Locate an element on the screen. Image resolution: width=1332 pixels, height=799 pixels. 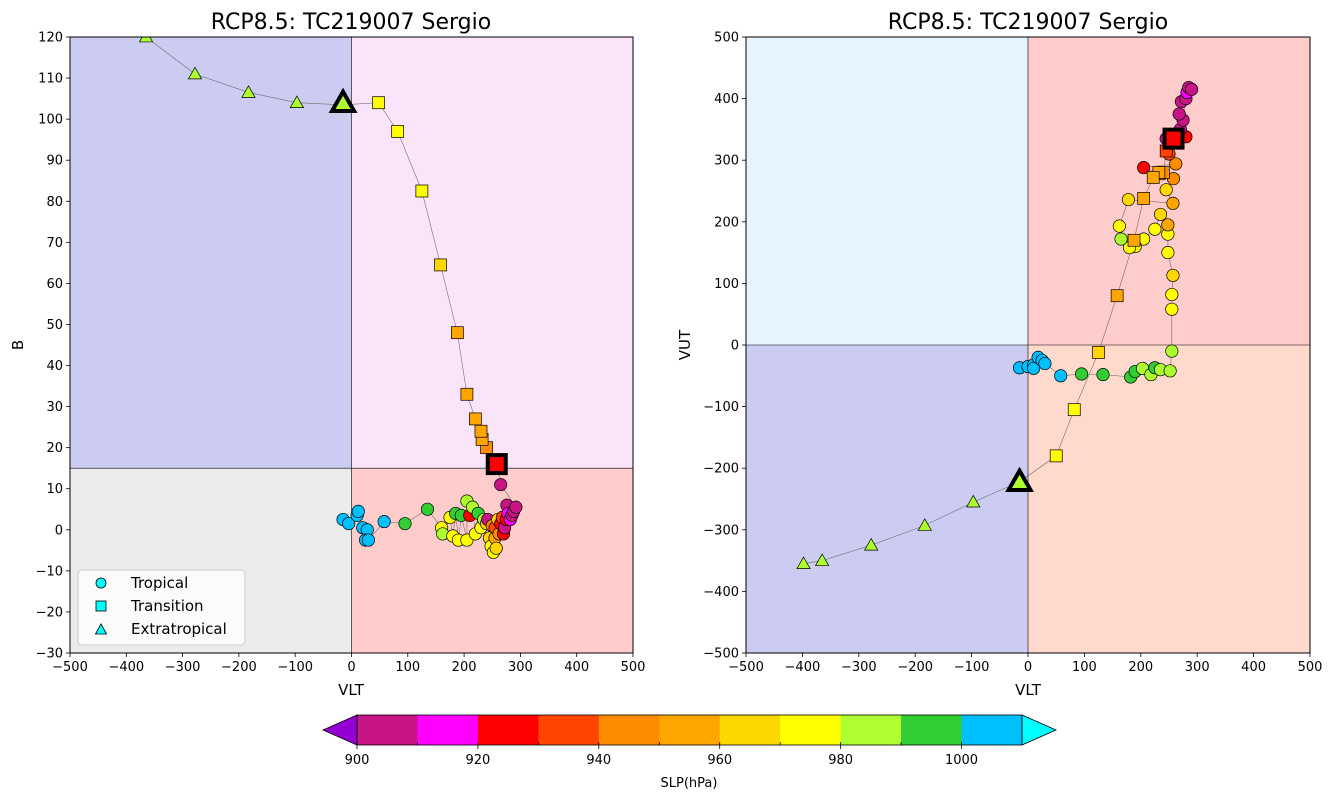
legend-tropical-marker is located at coordinates (101, 583).